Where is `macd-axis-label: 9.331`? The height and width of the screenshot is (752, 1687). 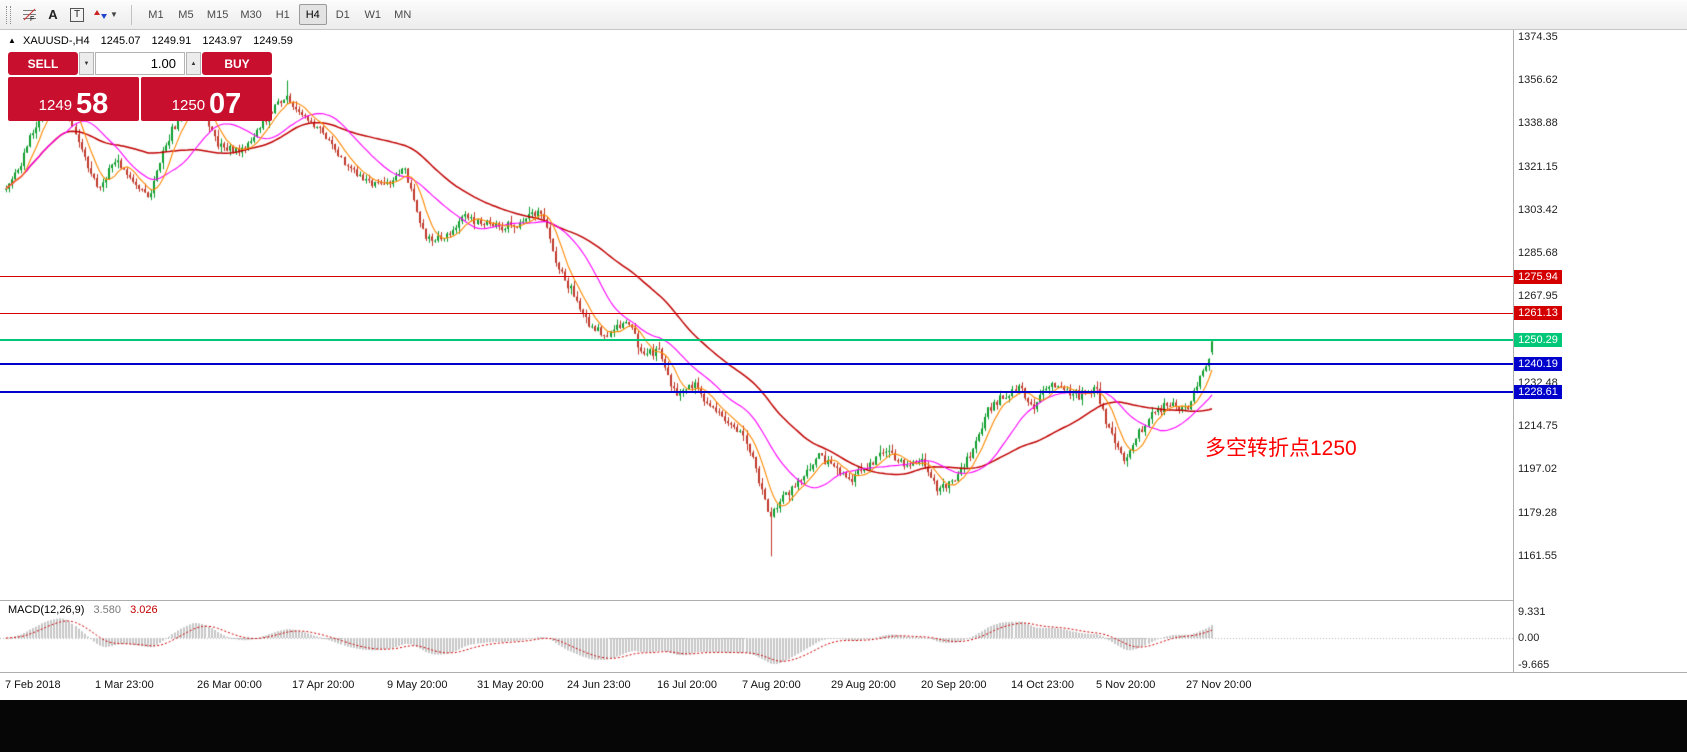 macd-axis-label: 9.331 is located at coordinates (1532, 612).